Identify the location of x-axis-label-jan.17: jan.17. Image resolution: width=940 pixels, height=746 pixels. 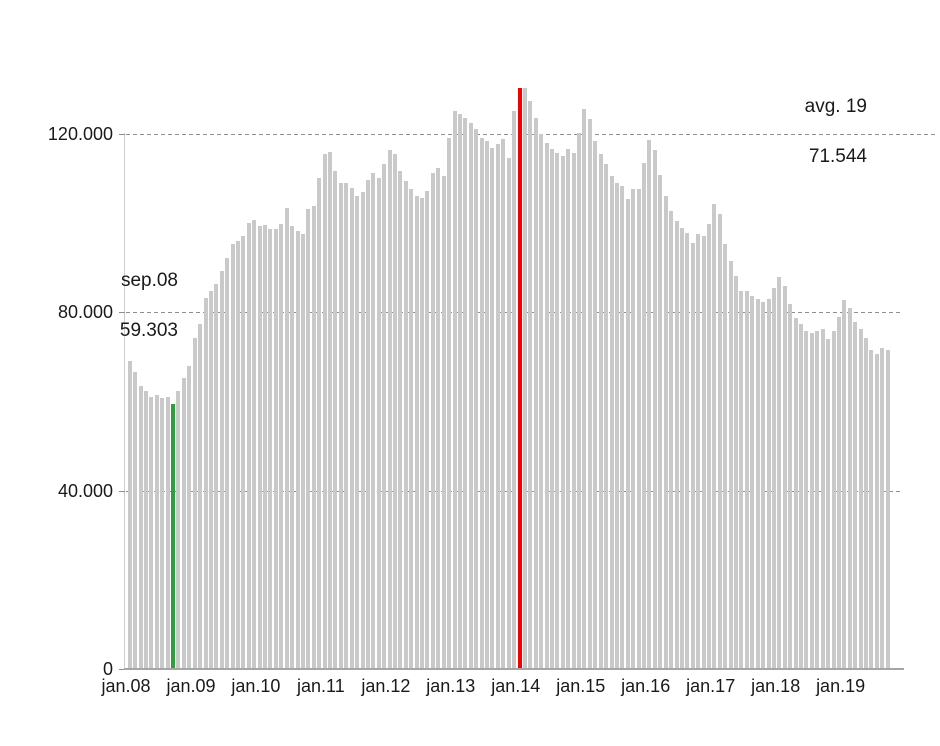
(711, 686).